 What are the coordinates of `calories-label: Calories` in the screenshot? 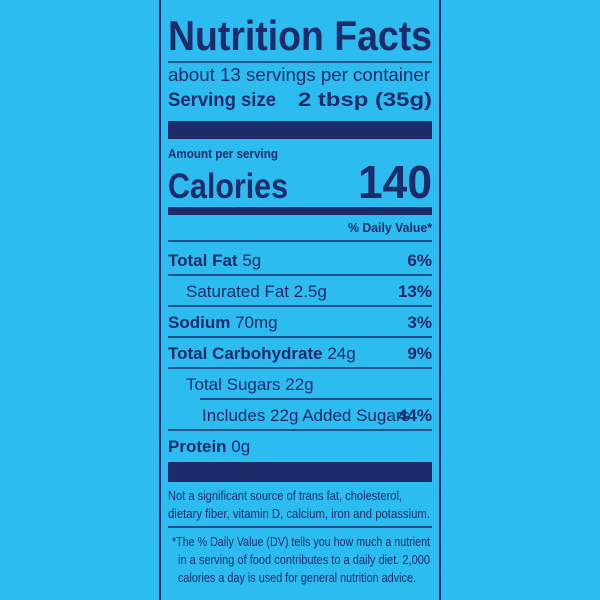 It's located at (228, 186).